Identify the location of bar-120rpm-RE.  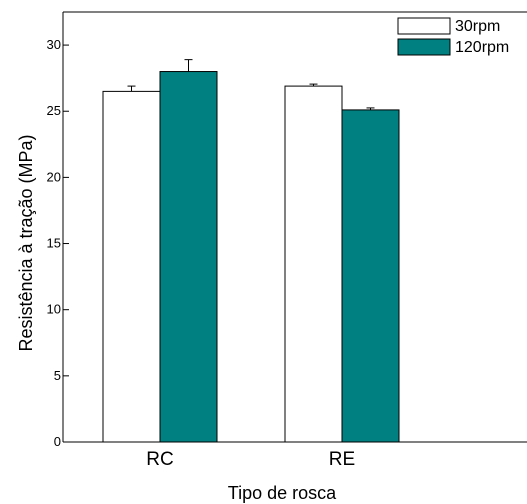
(370, 276).